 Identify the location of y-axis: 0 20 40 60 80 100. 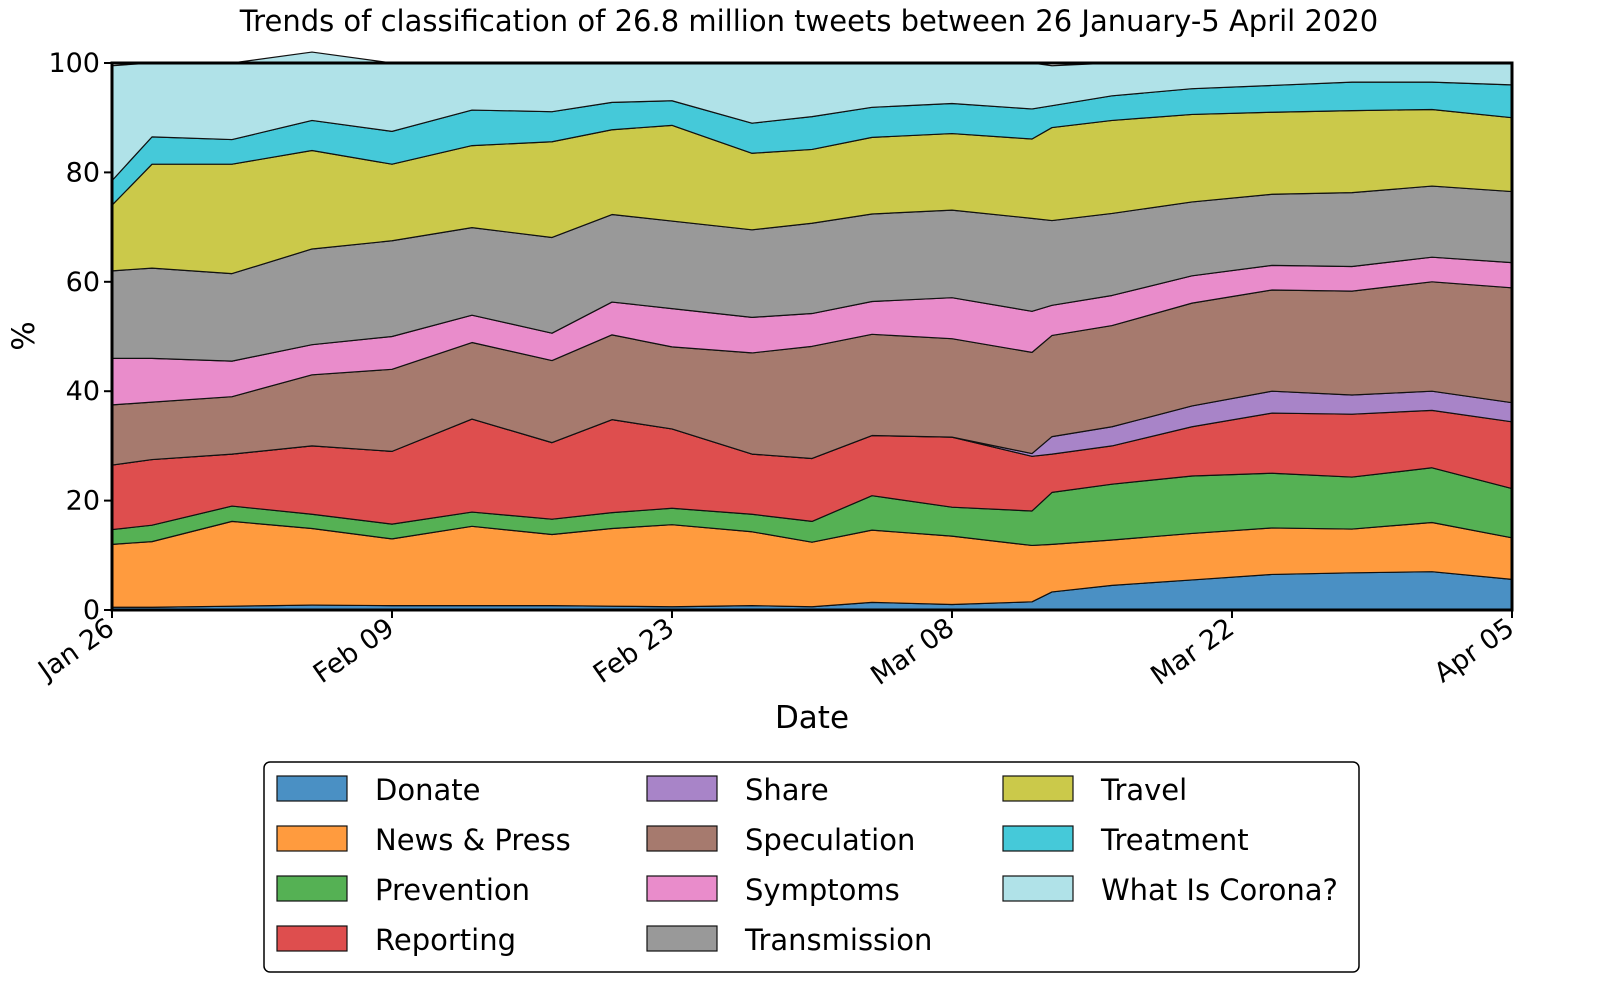
(80, 337).